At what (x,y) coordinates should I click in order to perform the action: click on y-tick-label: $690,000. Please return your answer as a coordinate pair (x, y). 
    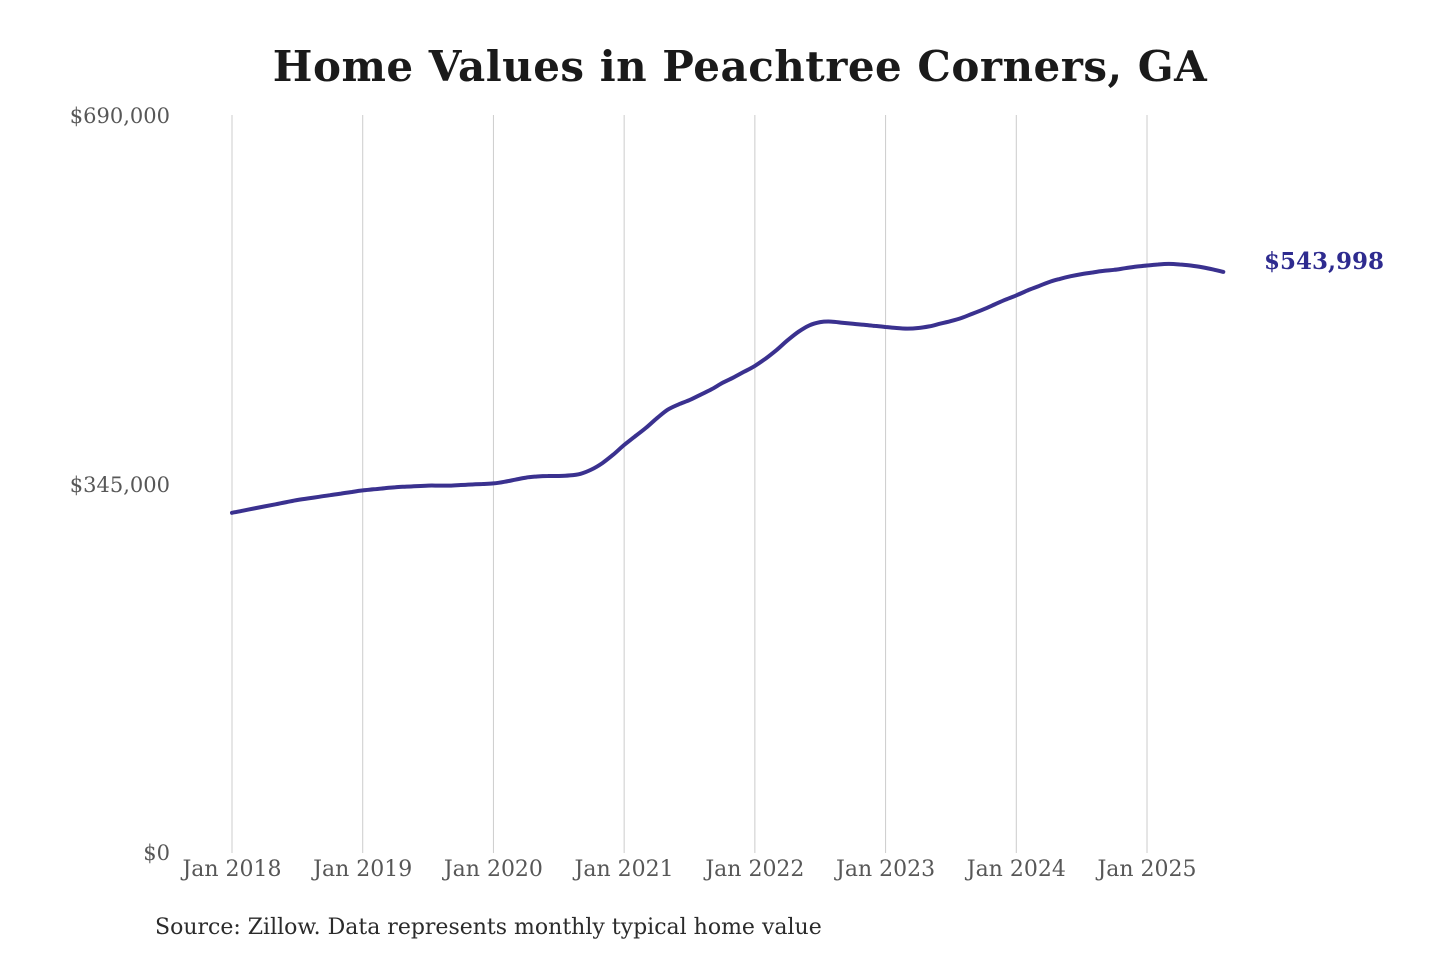
    Looking at the image, I should click on (119, 116).